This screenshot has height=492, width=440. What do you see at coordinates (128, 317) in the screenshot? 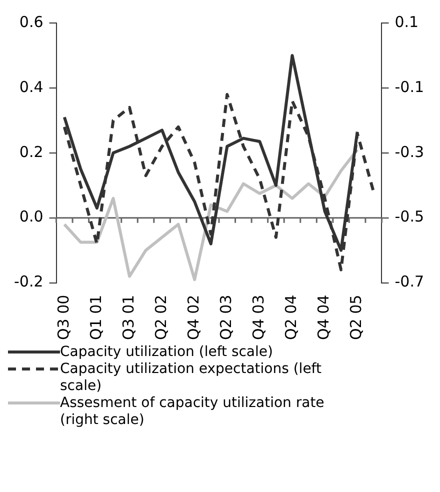
I see `x-tick-label: Q3 01` at bounding box center [128, 317].